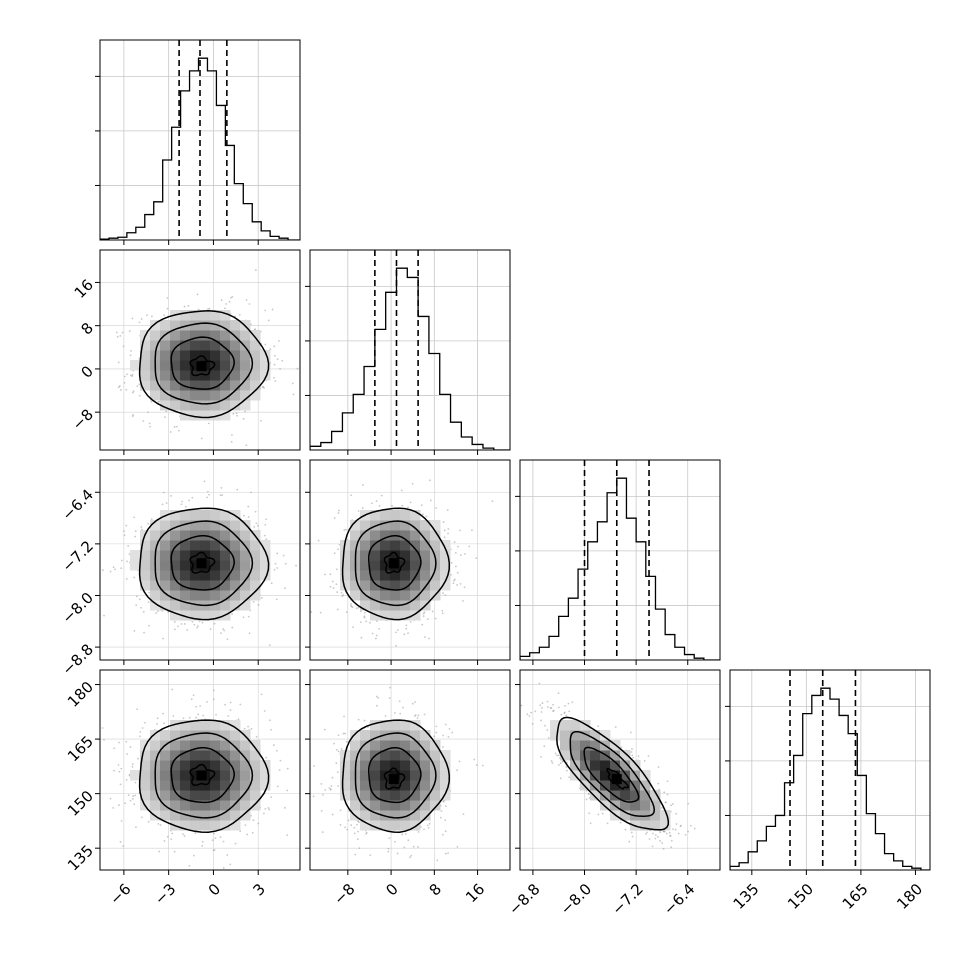  I want to click on hist-panel-bg, so click(410, 350).